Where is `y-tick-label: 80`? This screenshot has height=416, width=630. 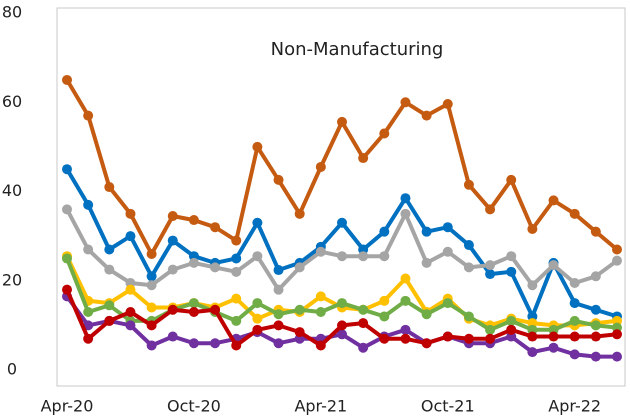
y-tick-label: 80 is located at coordinates (12, 12).